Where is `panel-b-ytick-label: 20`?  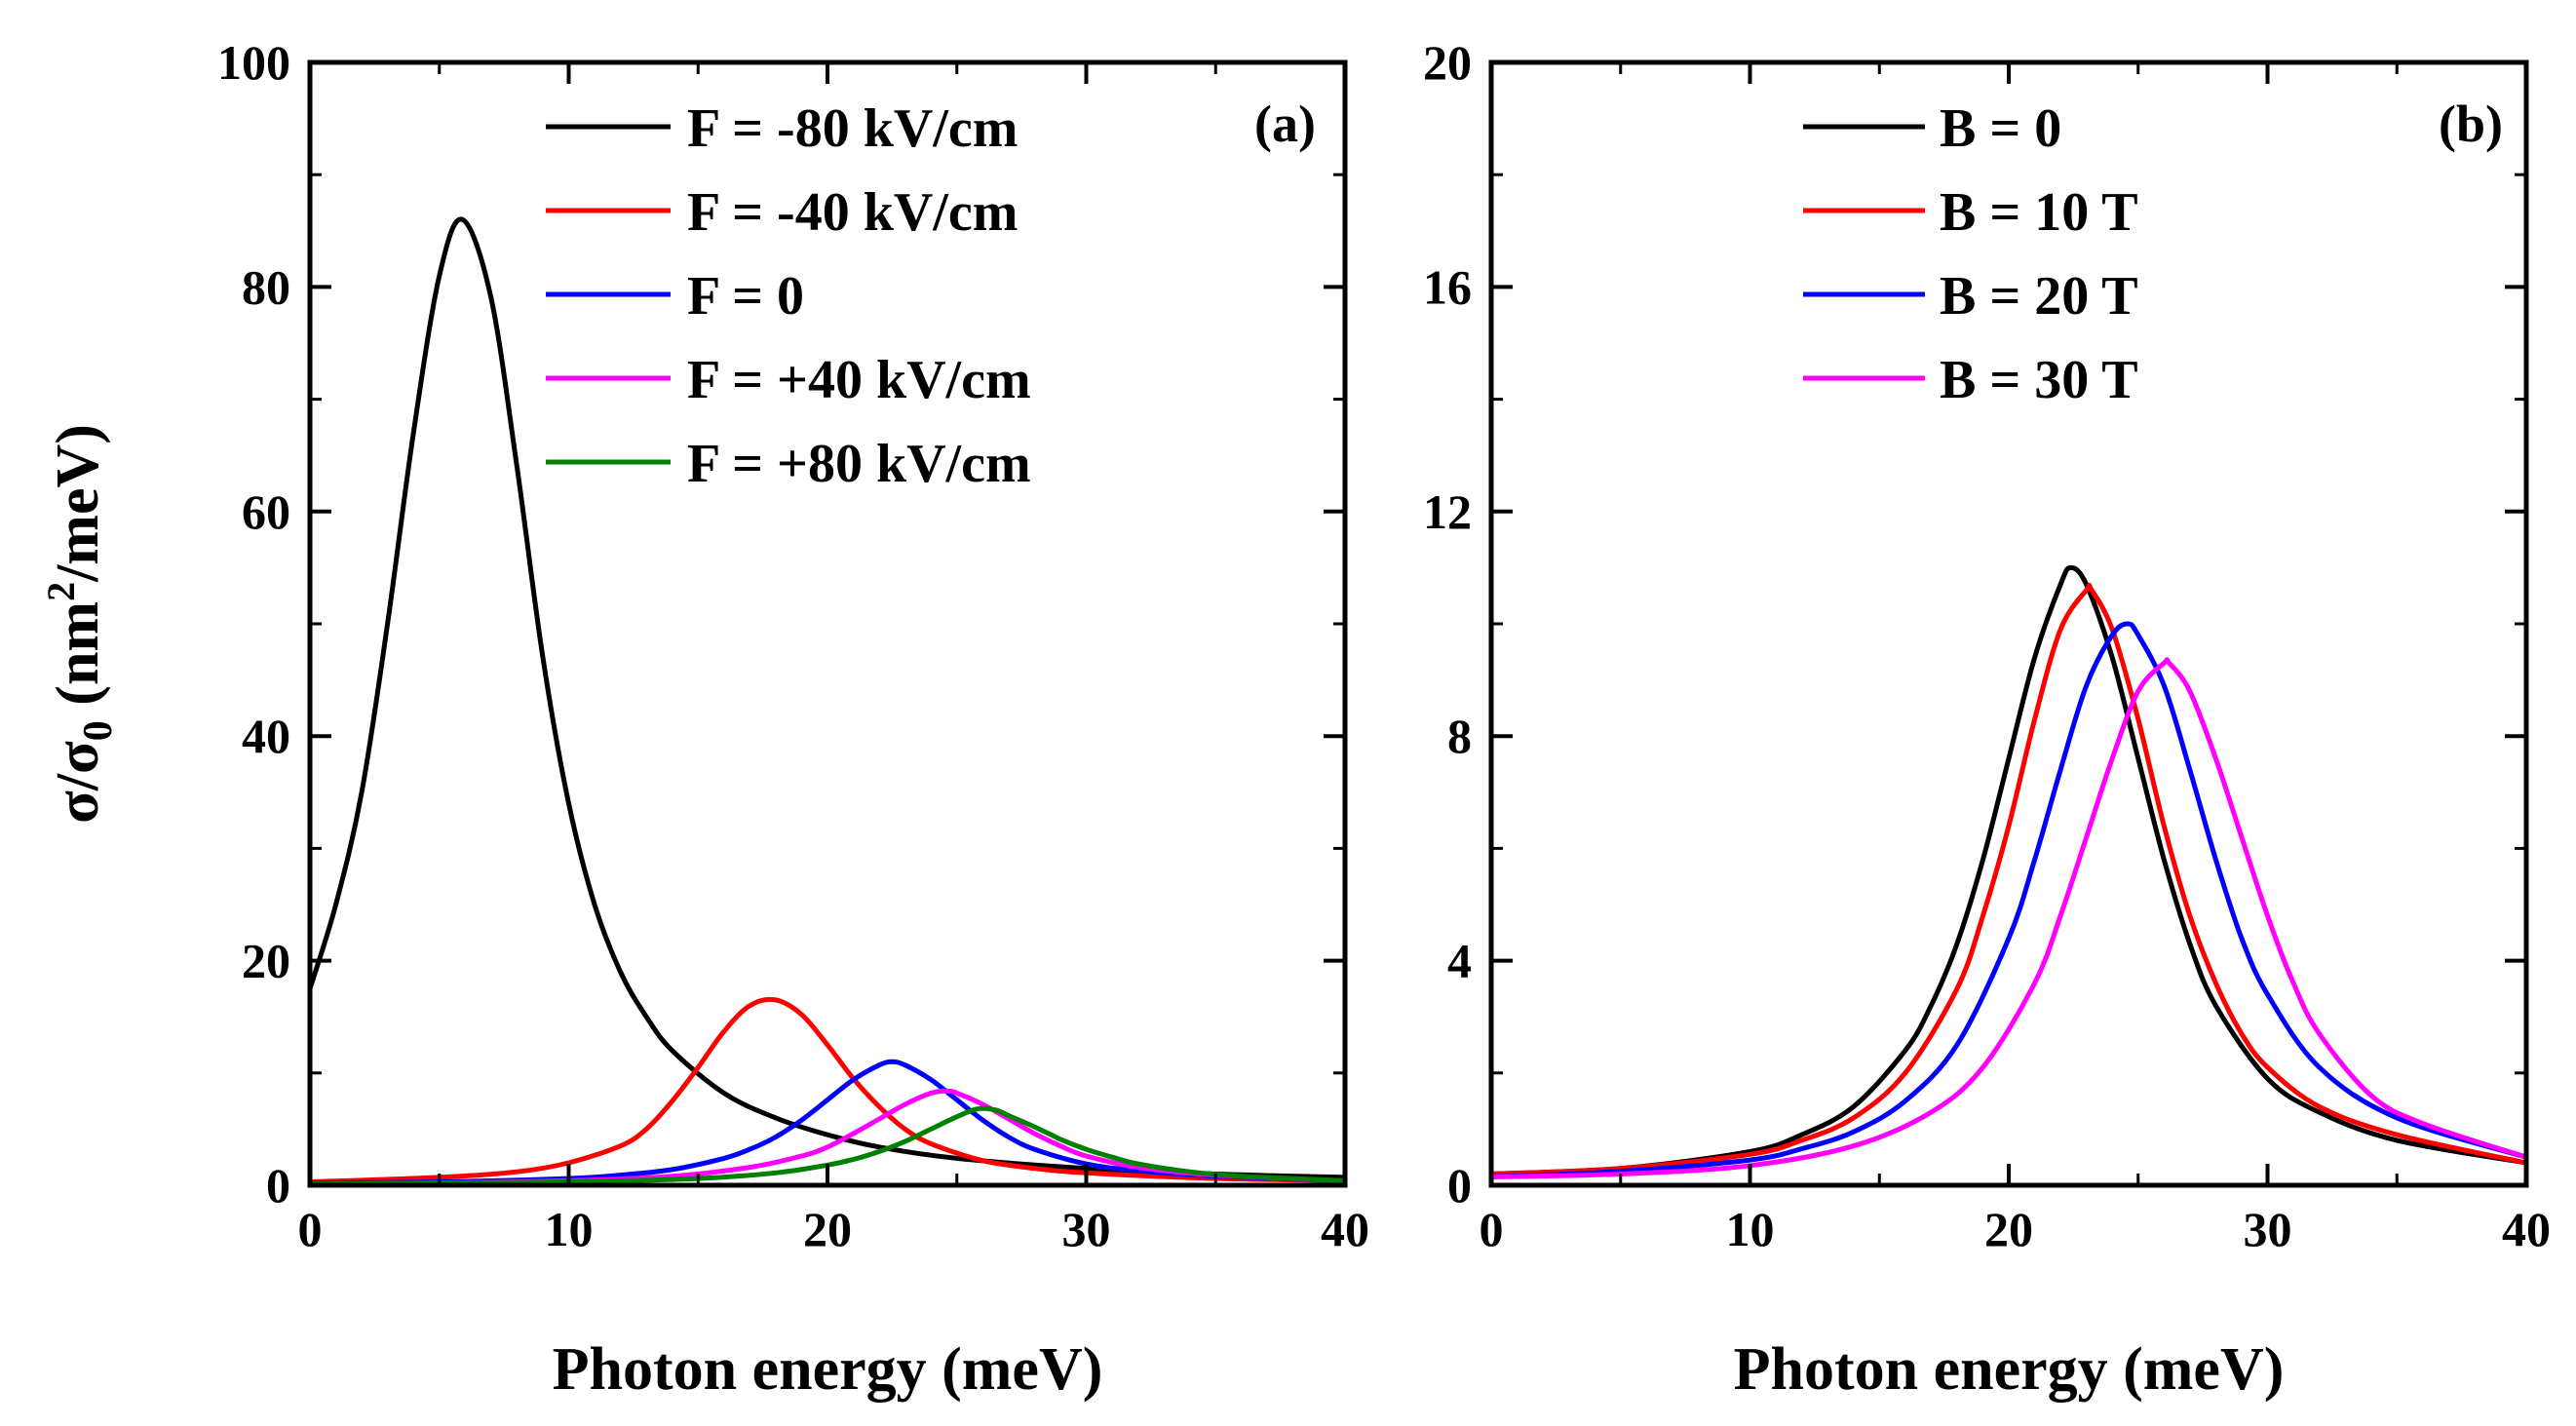
panel-b-ytick-label: 20 is located at coordinates (1447, 62).